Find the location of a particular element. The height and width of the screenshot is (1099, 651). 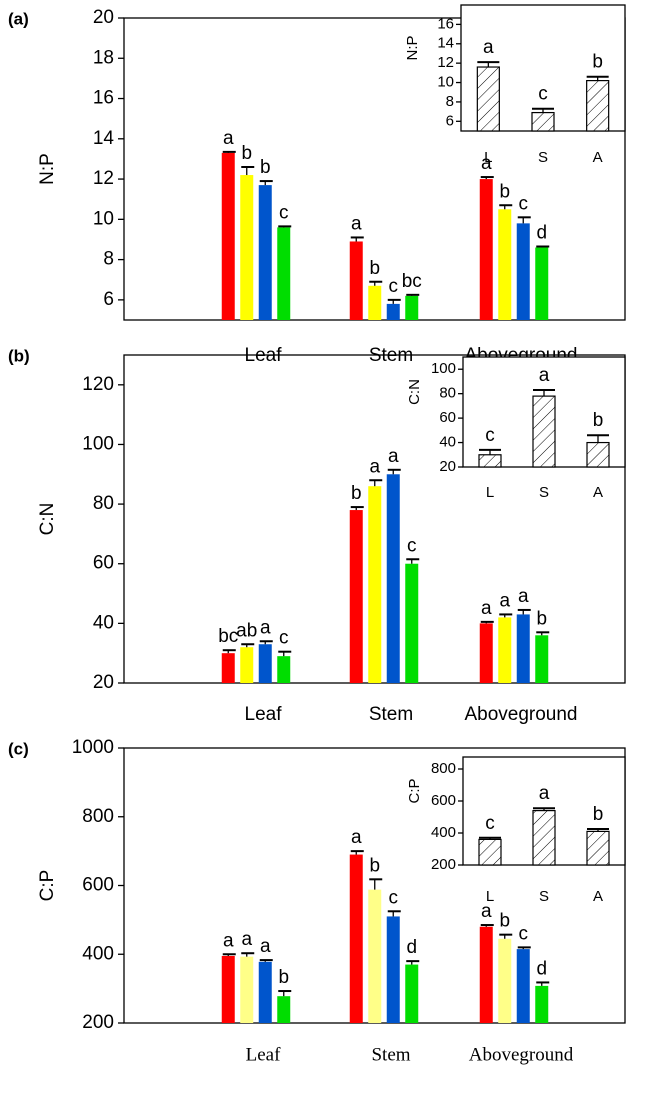

y-tick-label: 1000 is located at coordinates (93, 747).